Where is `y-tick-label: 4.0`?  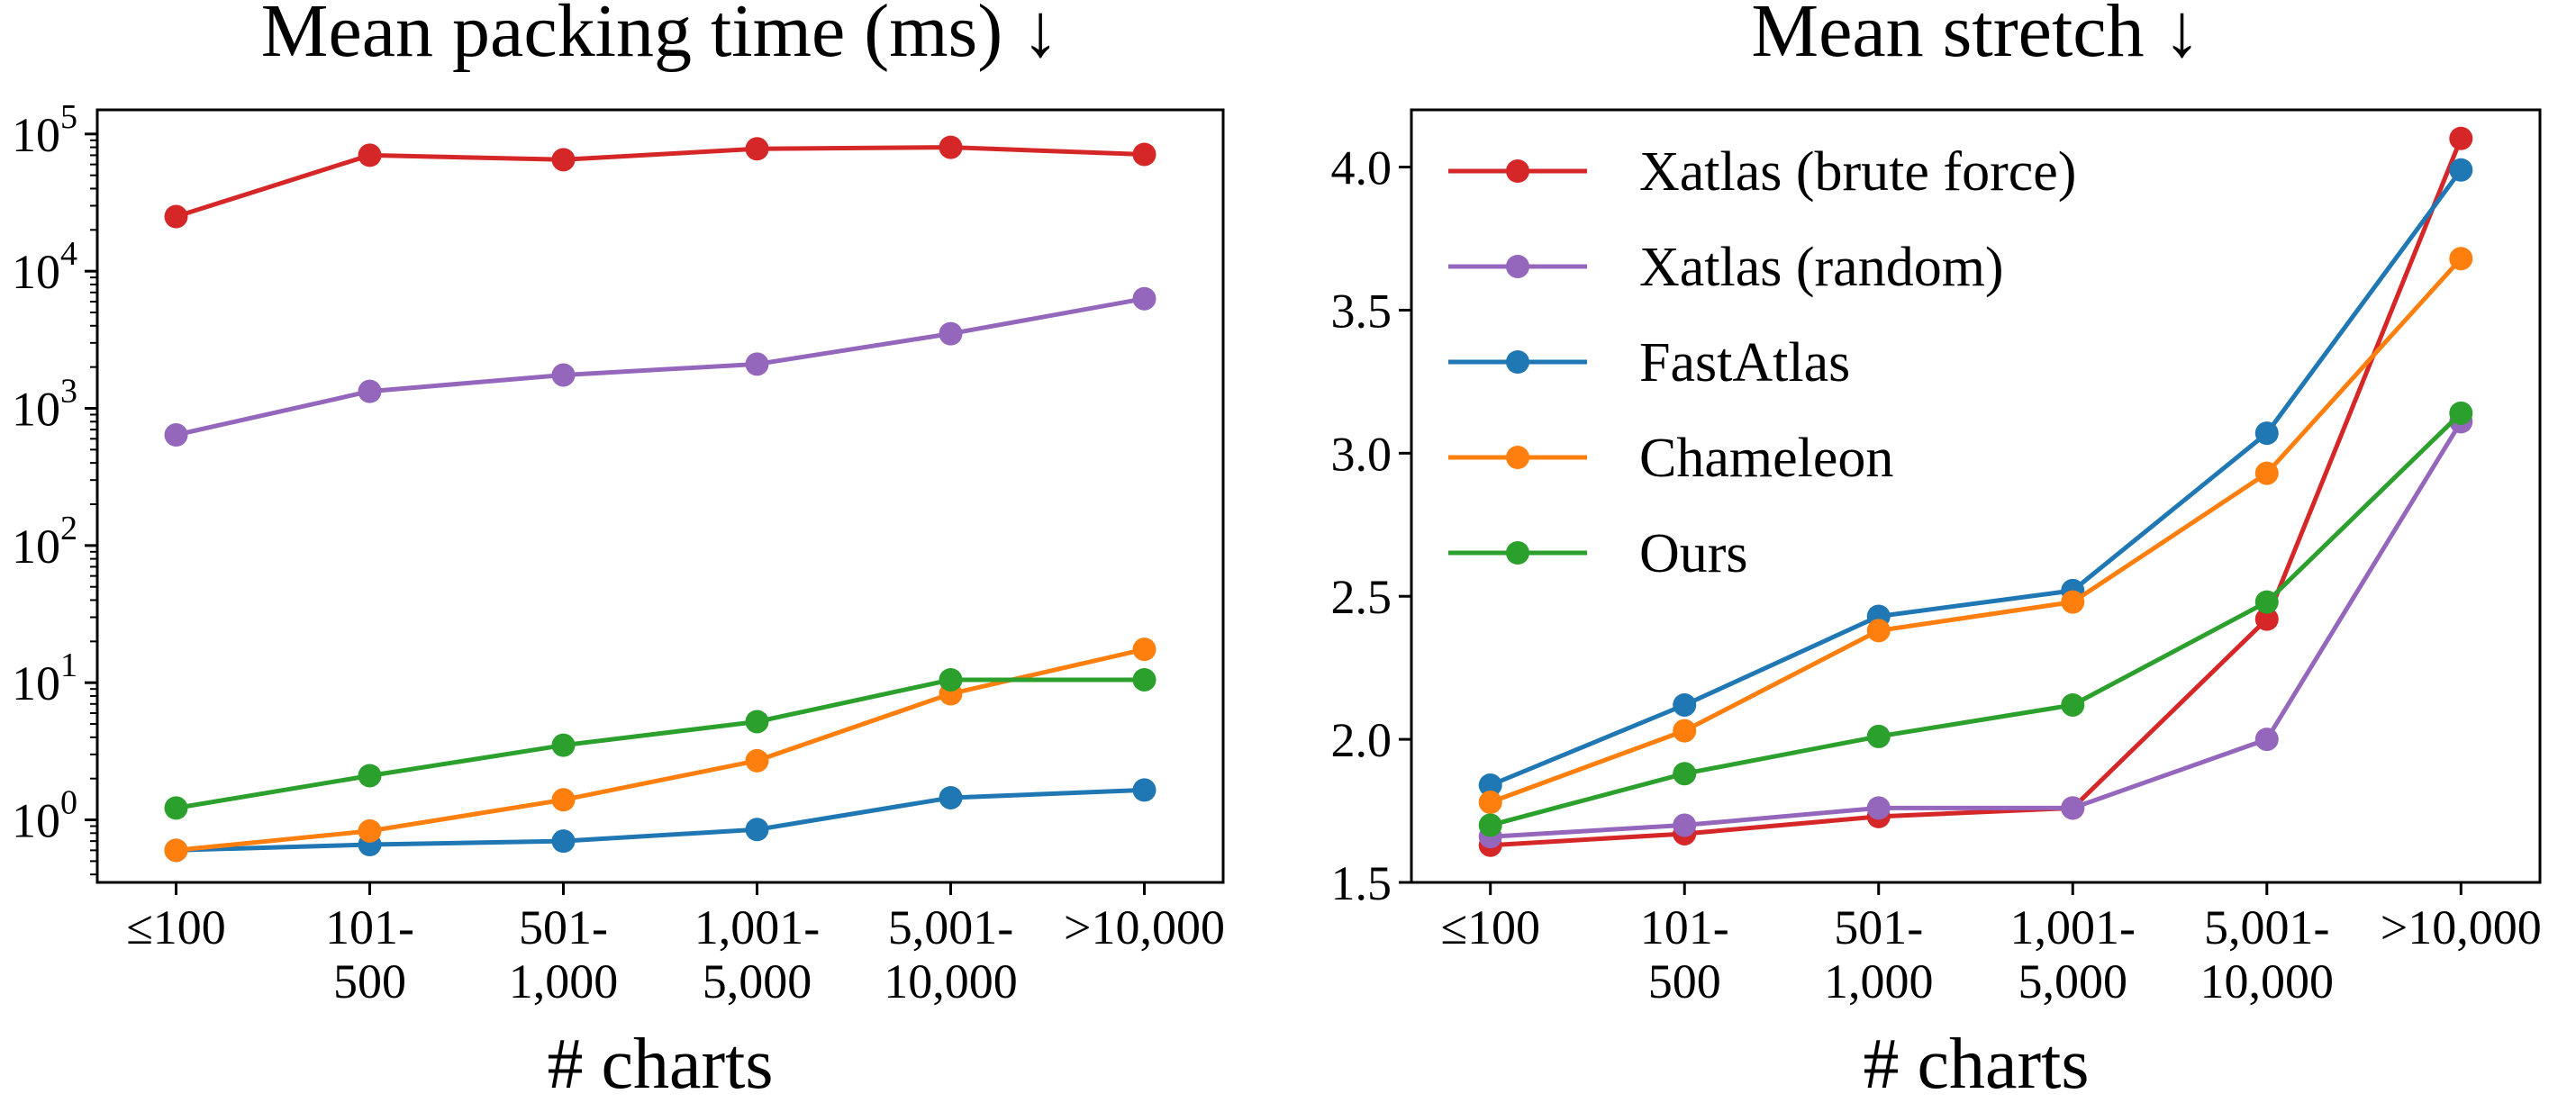
y-tick-label: 4.0 is located at coordinates (1361, 168).